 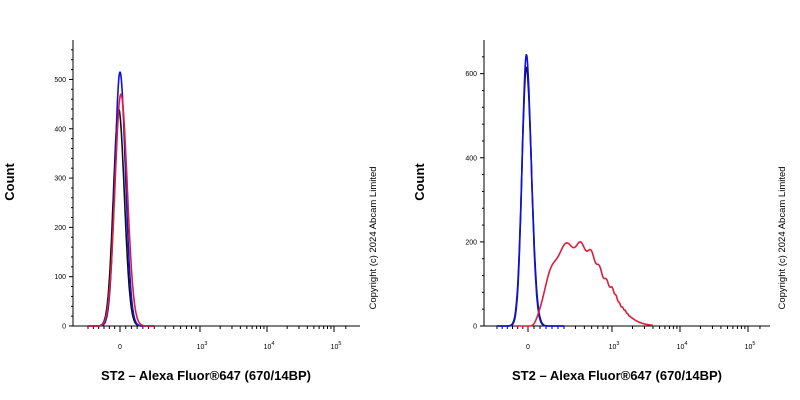 What do you see at coordinates (471, 74) in the screenshot?
I see `y-tick-label: 600` at bounding box center [471, 74].